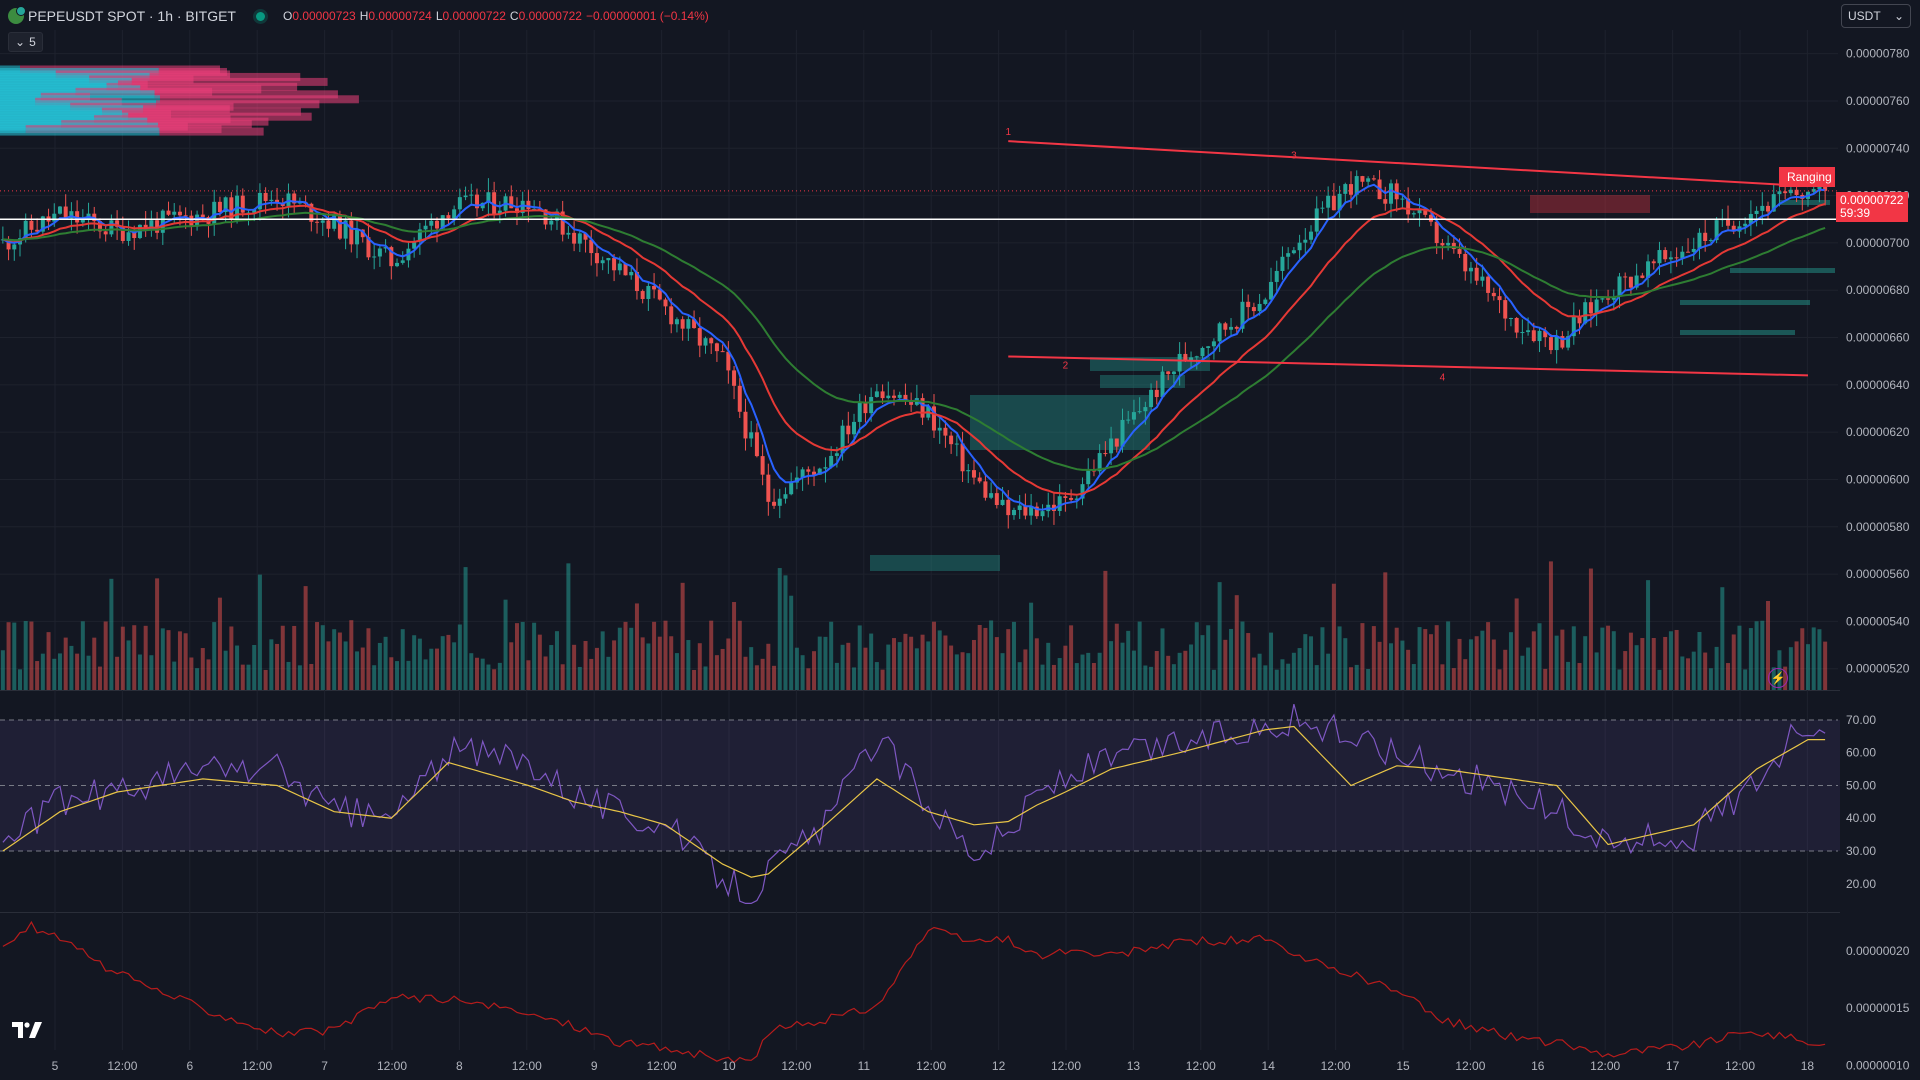 This screenshot has height=1080, width=1920. I want to click on pattern-point-label: 2, so click(1066, 365).